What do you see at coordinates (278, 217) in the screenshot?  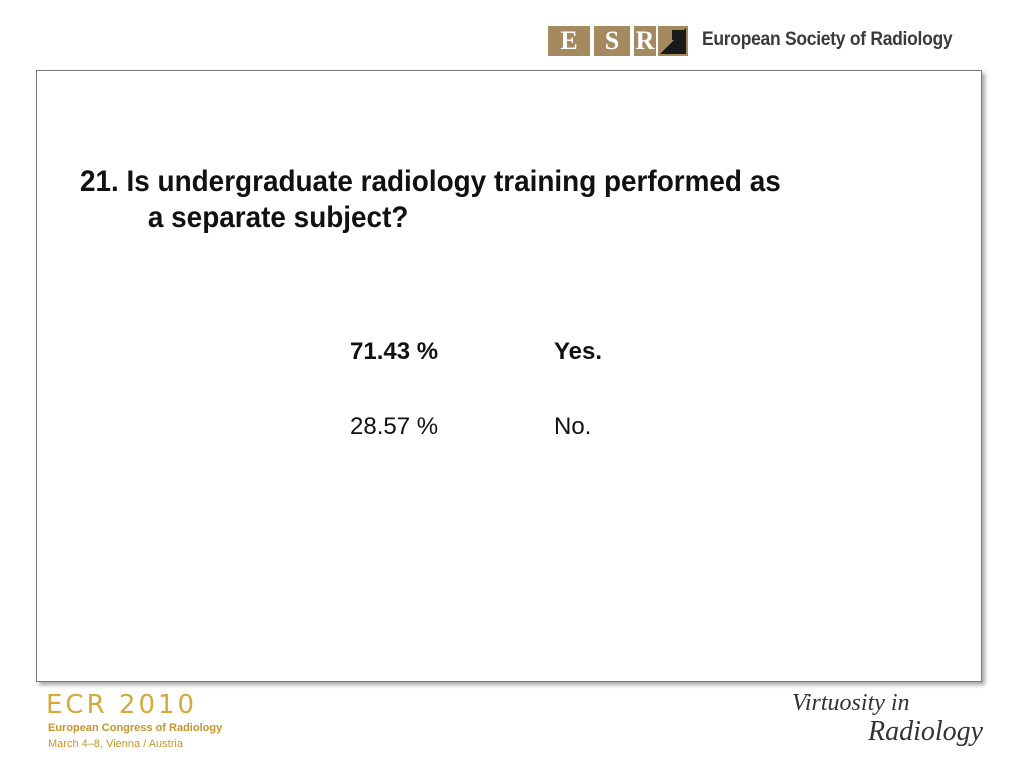 I see `question-line-2: a separate subject?` at bounding box center [278, 217].